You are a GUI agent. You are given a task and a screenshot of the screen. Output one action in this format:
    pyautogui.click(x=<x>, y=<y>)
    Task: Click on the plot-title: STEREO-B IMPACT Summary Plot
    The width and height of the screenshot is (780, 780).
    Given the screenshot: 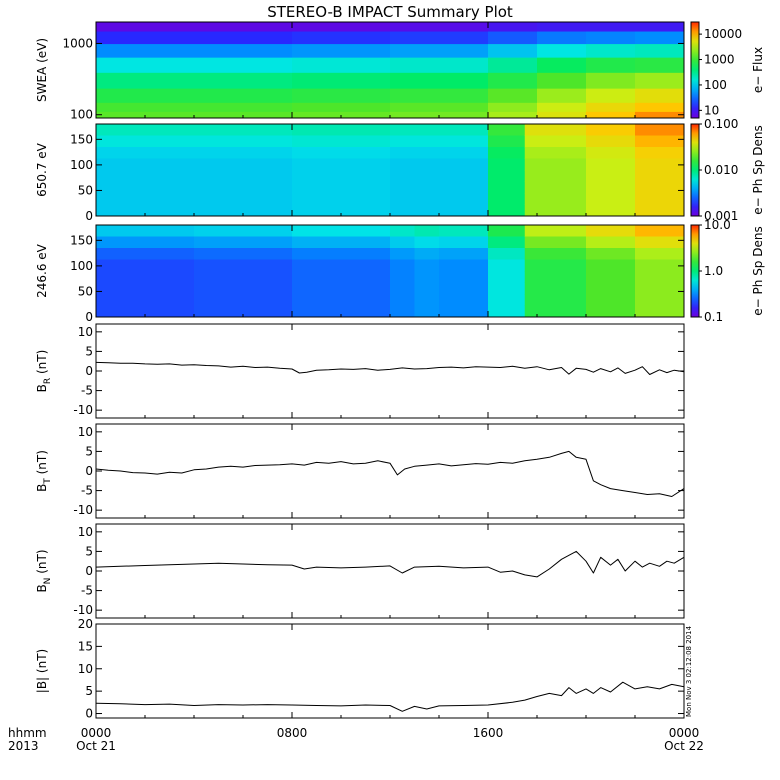 What is the action you would take?
    pyautogui.click(x=390, y=12)
    